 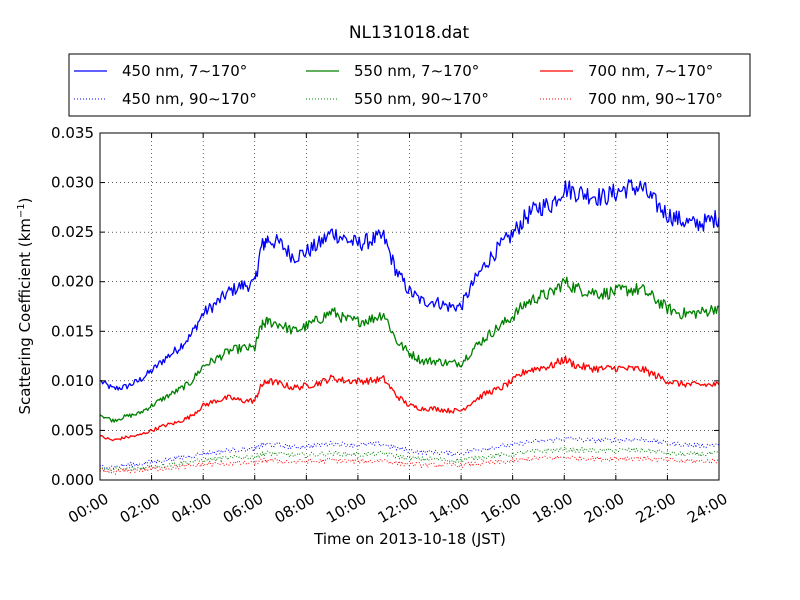 What do you see at coordinates (88, 508) in the screenshot?
I see `x-tick-label: 00:00` at bounding box center [88, 508].